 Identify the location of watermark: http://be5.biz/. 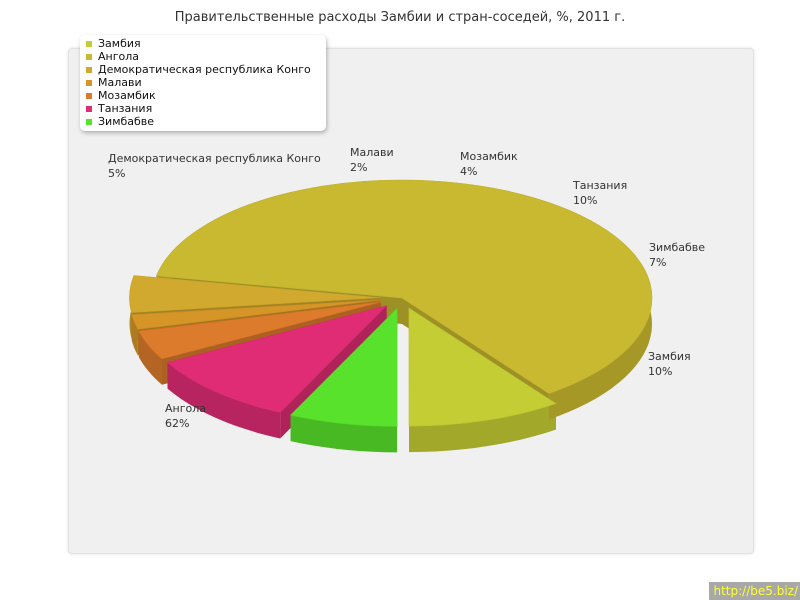
(754, 591).